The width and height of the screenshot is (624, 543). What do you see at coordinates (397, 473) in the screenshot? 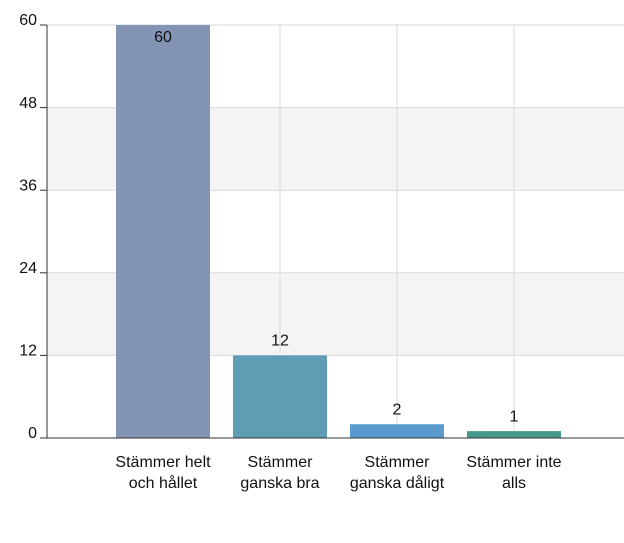
I see `x-tick-label: Stämmer ganska dåligt` at bounding box center [397, 473].